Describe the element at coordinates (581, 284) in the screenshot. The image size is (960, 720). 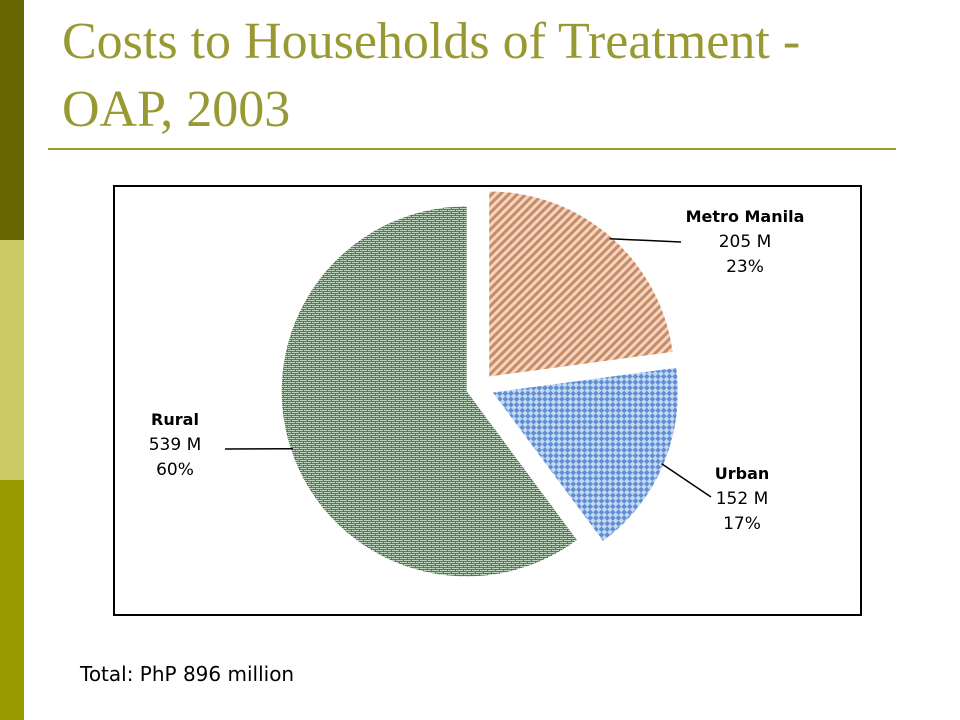
I see `pie-slice-metro-manila` at that location.